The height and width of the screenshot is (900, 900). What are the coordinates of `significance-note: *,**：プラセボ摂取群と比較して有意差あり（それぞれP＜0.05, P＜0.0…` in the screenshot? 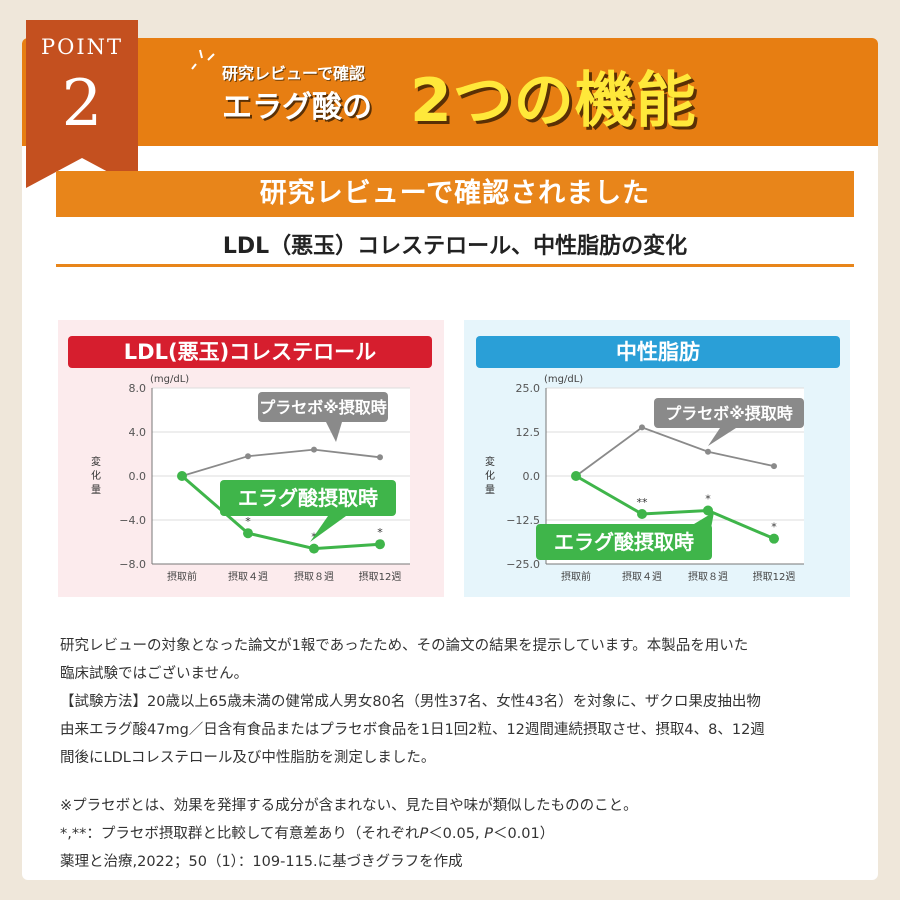 It's located at (460, 834).